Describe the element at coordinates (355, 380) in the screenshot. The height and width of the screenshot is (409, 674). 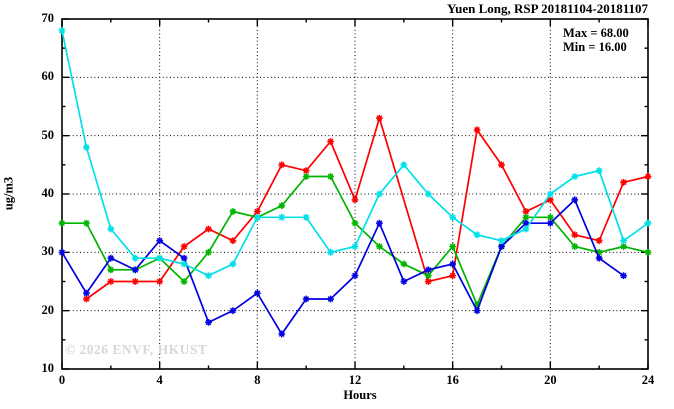
I see `x-tick-label: 12` at that location.